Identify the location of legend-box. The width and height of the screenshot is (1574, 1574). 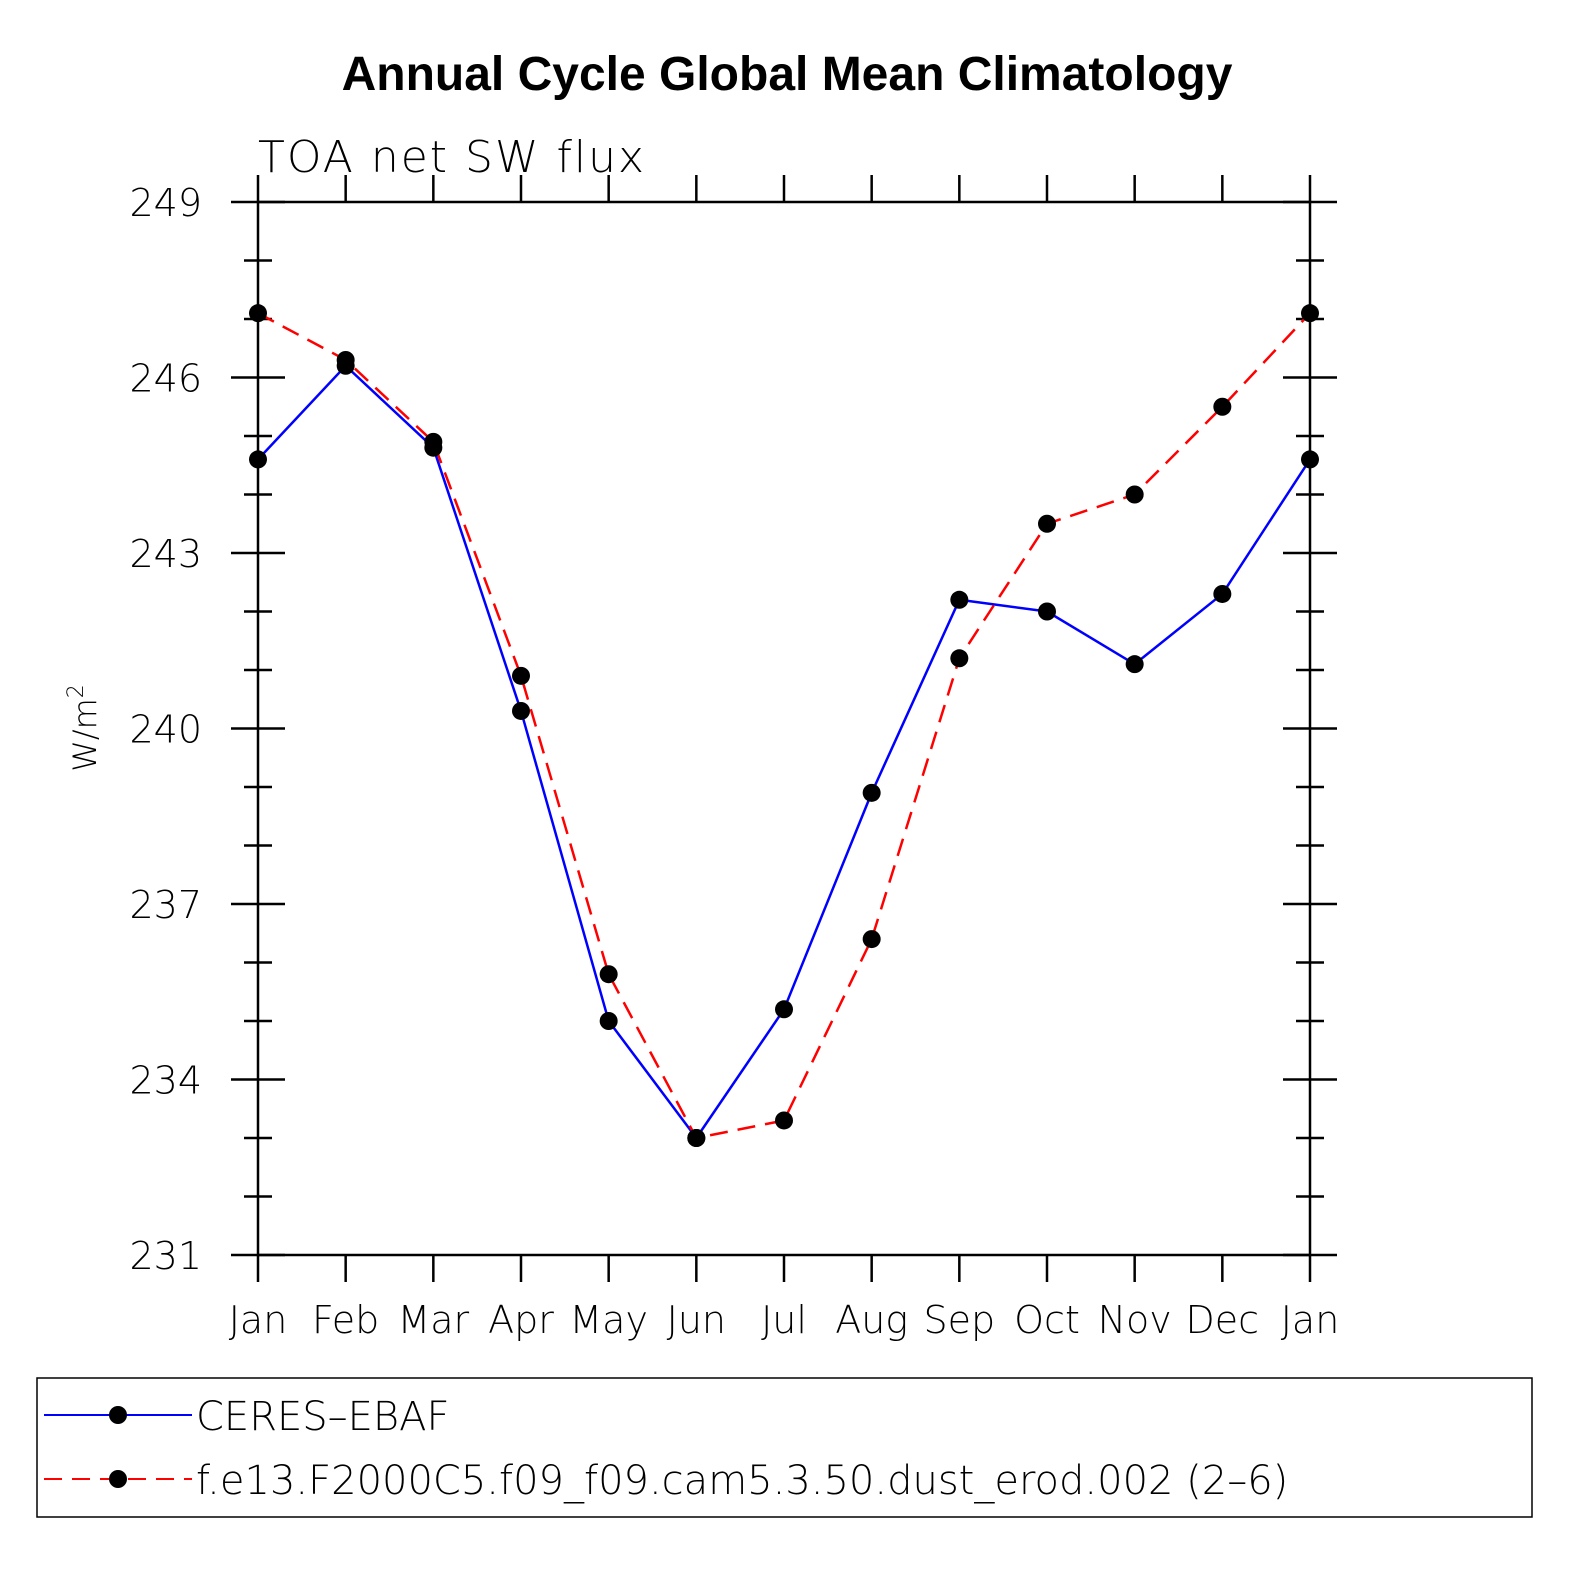
(784, 1447).